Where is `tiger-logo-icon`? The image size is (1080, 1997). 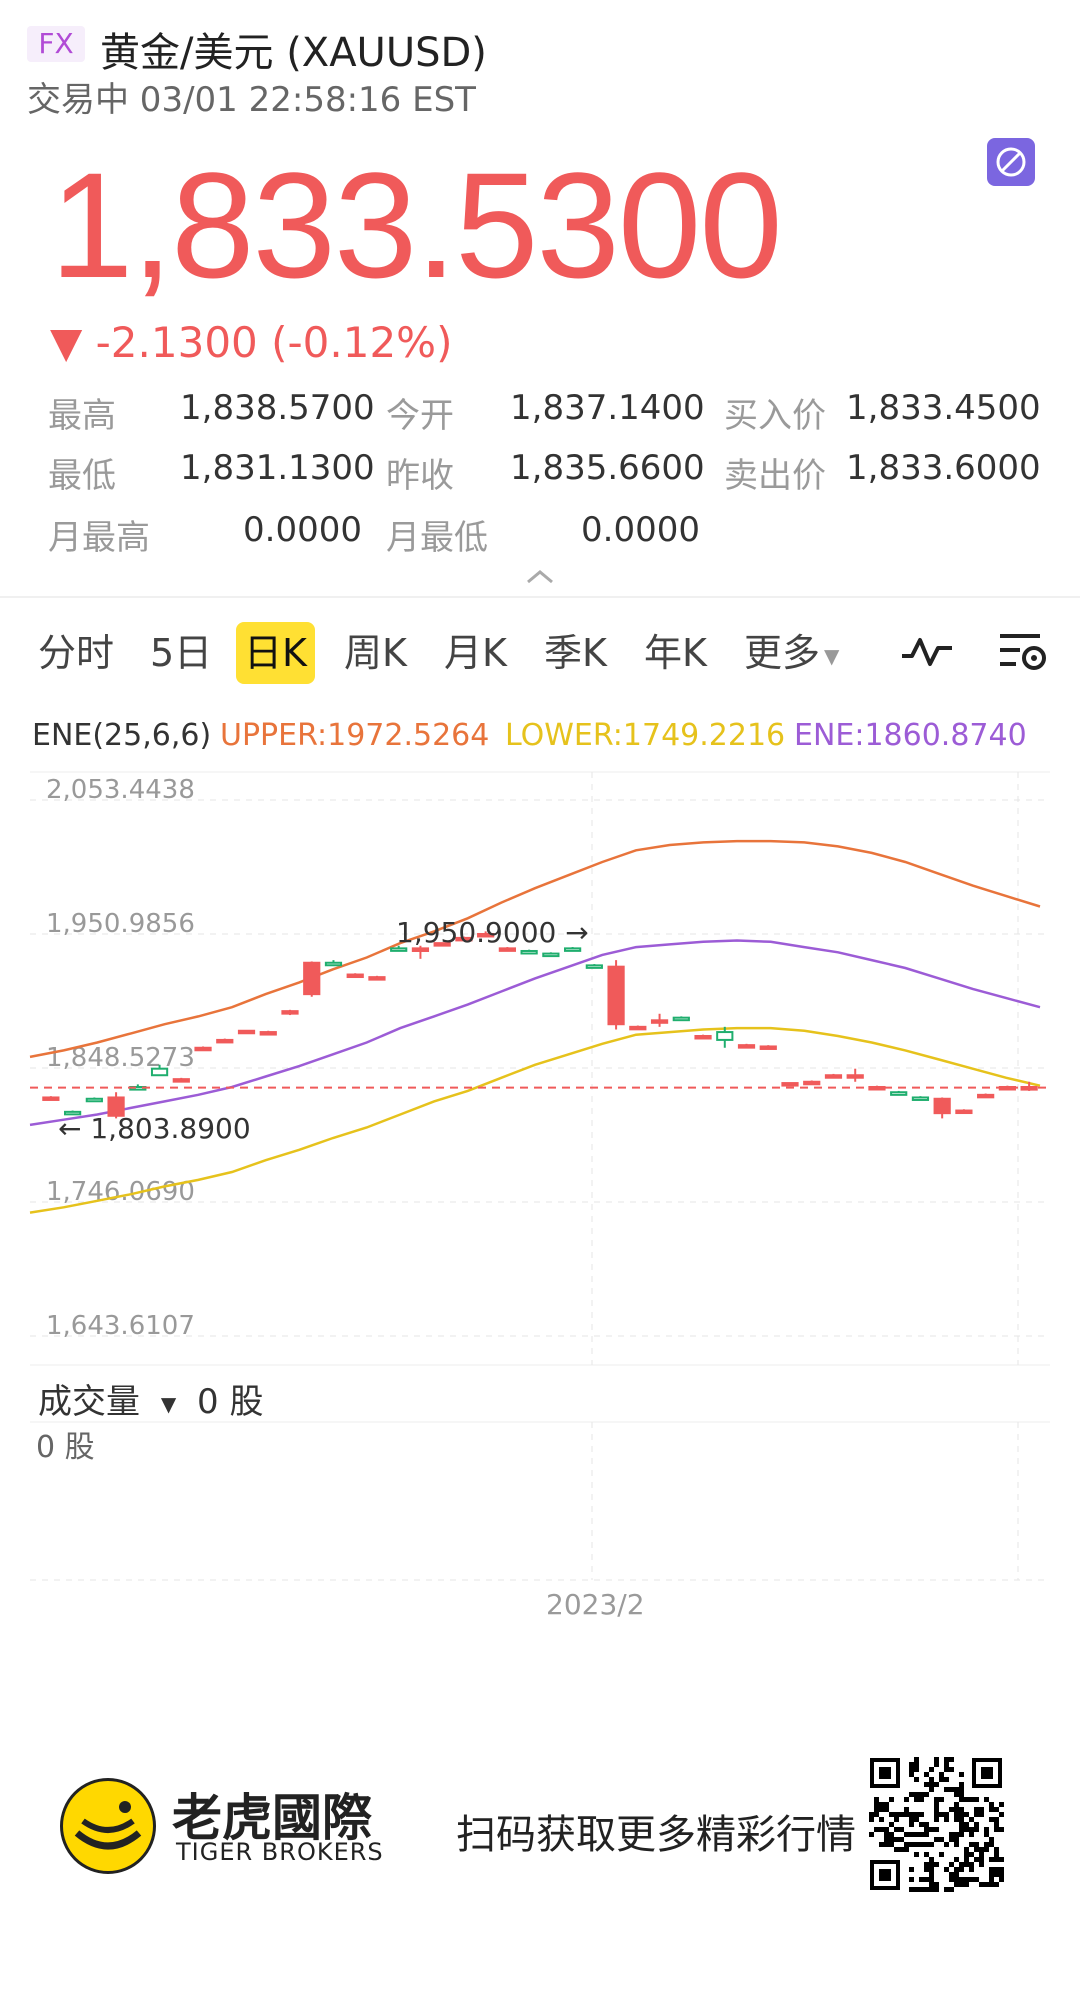
tiger-logo-icon is located at coordinates (108, 1826).